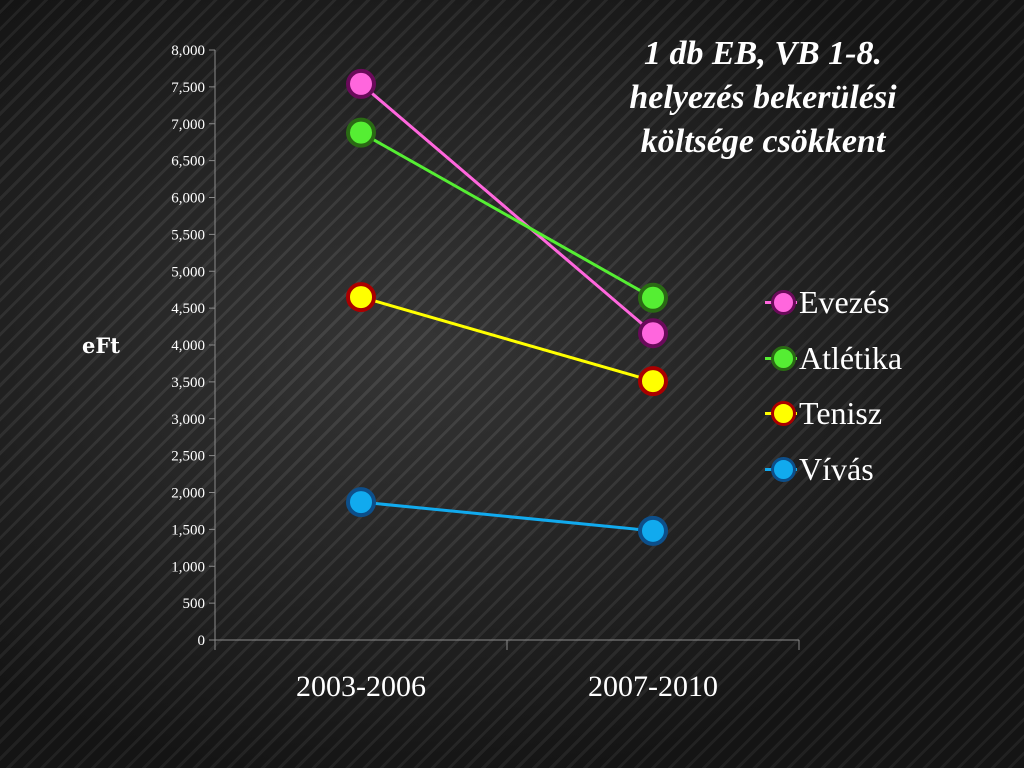 The image size is (1024, 768). I want to click on y-tick-label: 1,000, so click(188, 567).